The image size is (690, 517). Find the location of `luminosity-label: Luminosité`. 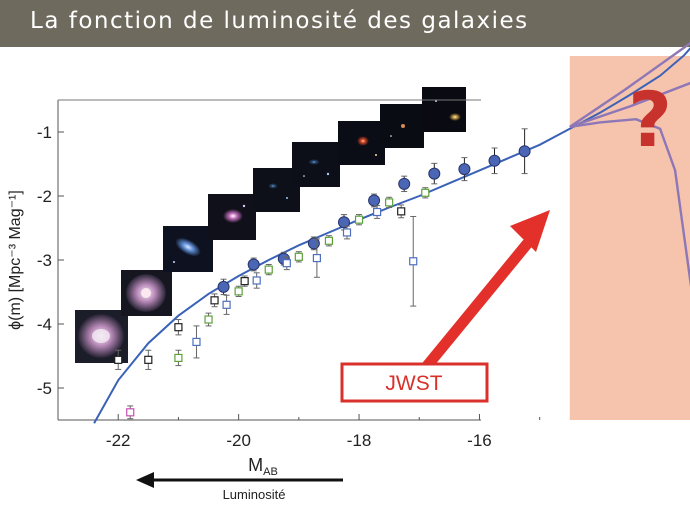

luminosity-label: Luminosité is located at coordinates (254, 494).